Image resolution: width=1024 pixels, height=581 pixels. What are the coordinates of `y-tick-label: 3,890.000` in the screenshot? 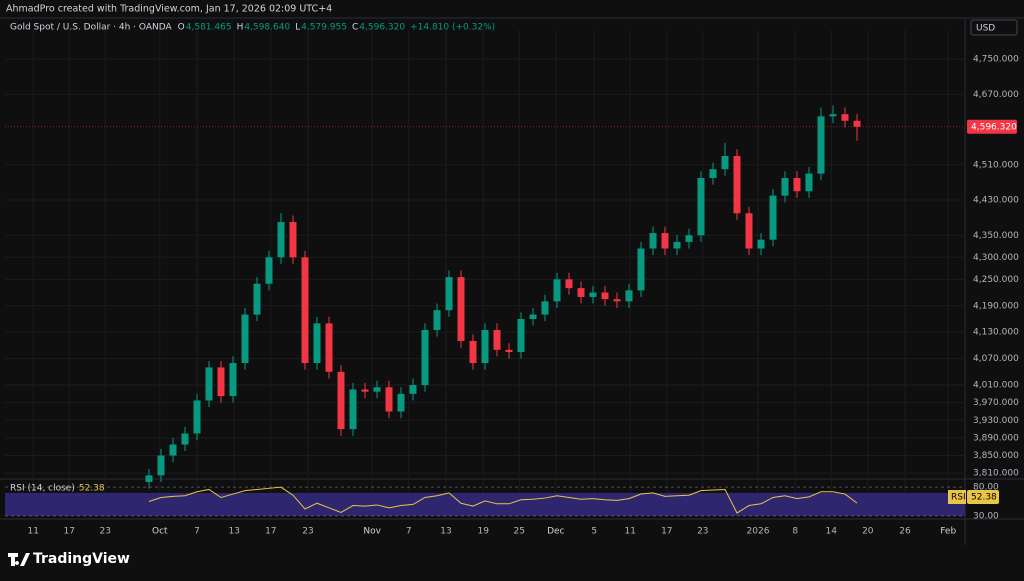 It's located at (996, 438).